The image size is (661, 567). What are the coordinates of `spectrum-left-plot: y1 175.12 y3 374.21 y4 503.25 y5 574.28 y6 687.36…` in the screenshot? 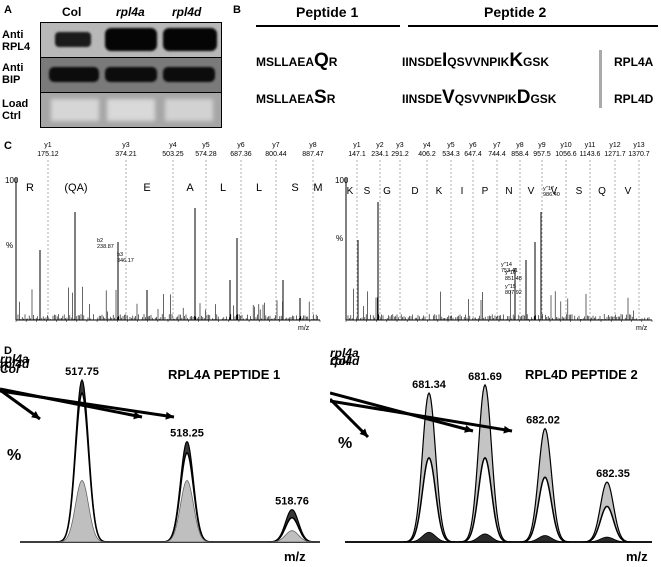 It's located at (169, 232).